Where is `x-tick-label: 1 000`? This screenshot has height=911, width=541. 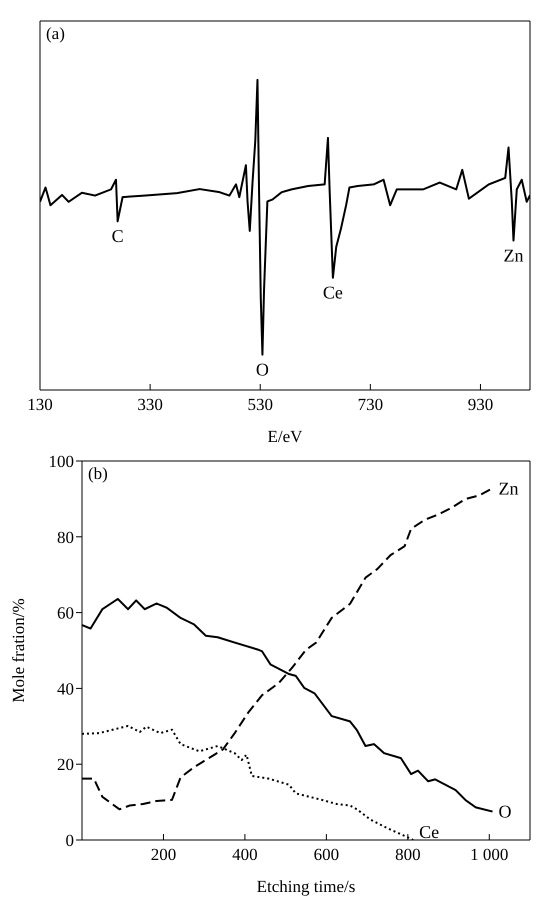
x-tick-label: 1 000 is located at coordinates (489, 854).